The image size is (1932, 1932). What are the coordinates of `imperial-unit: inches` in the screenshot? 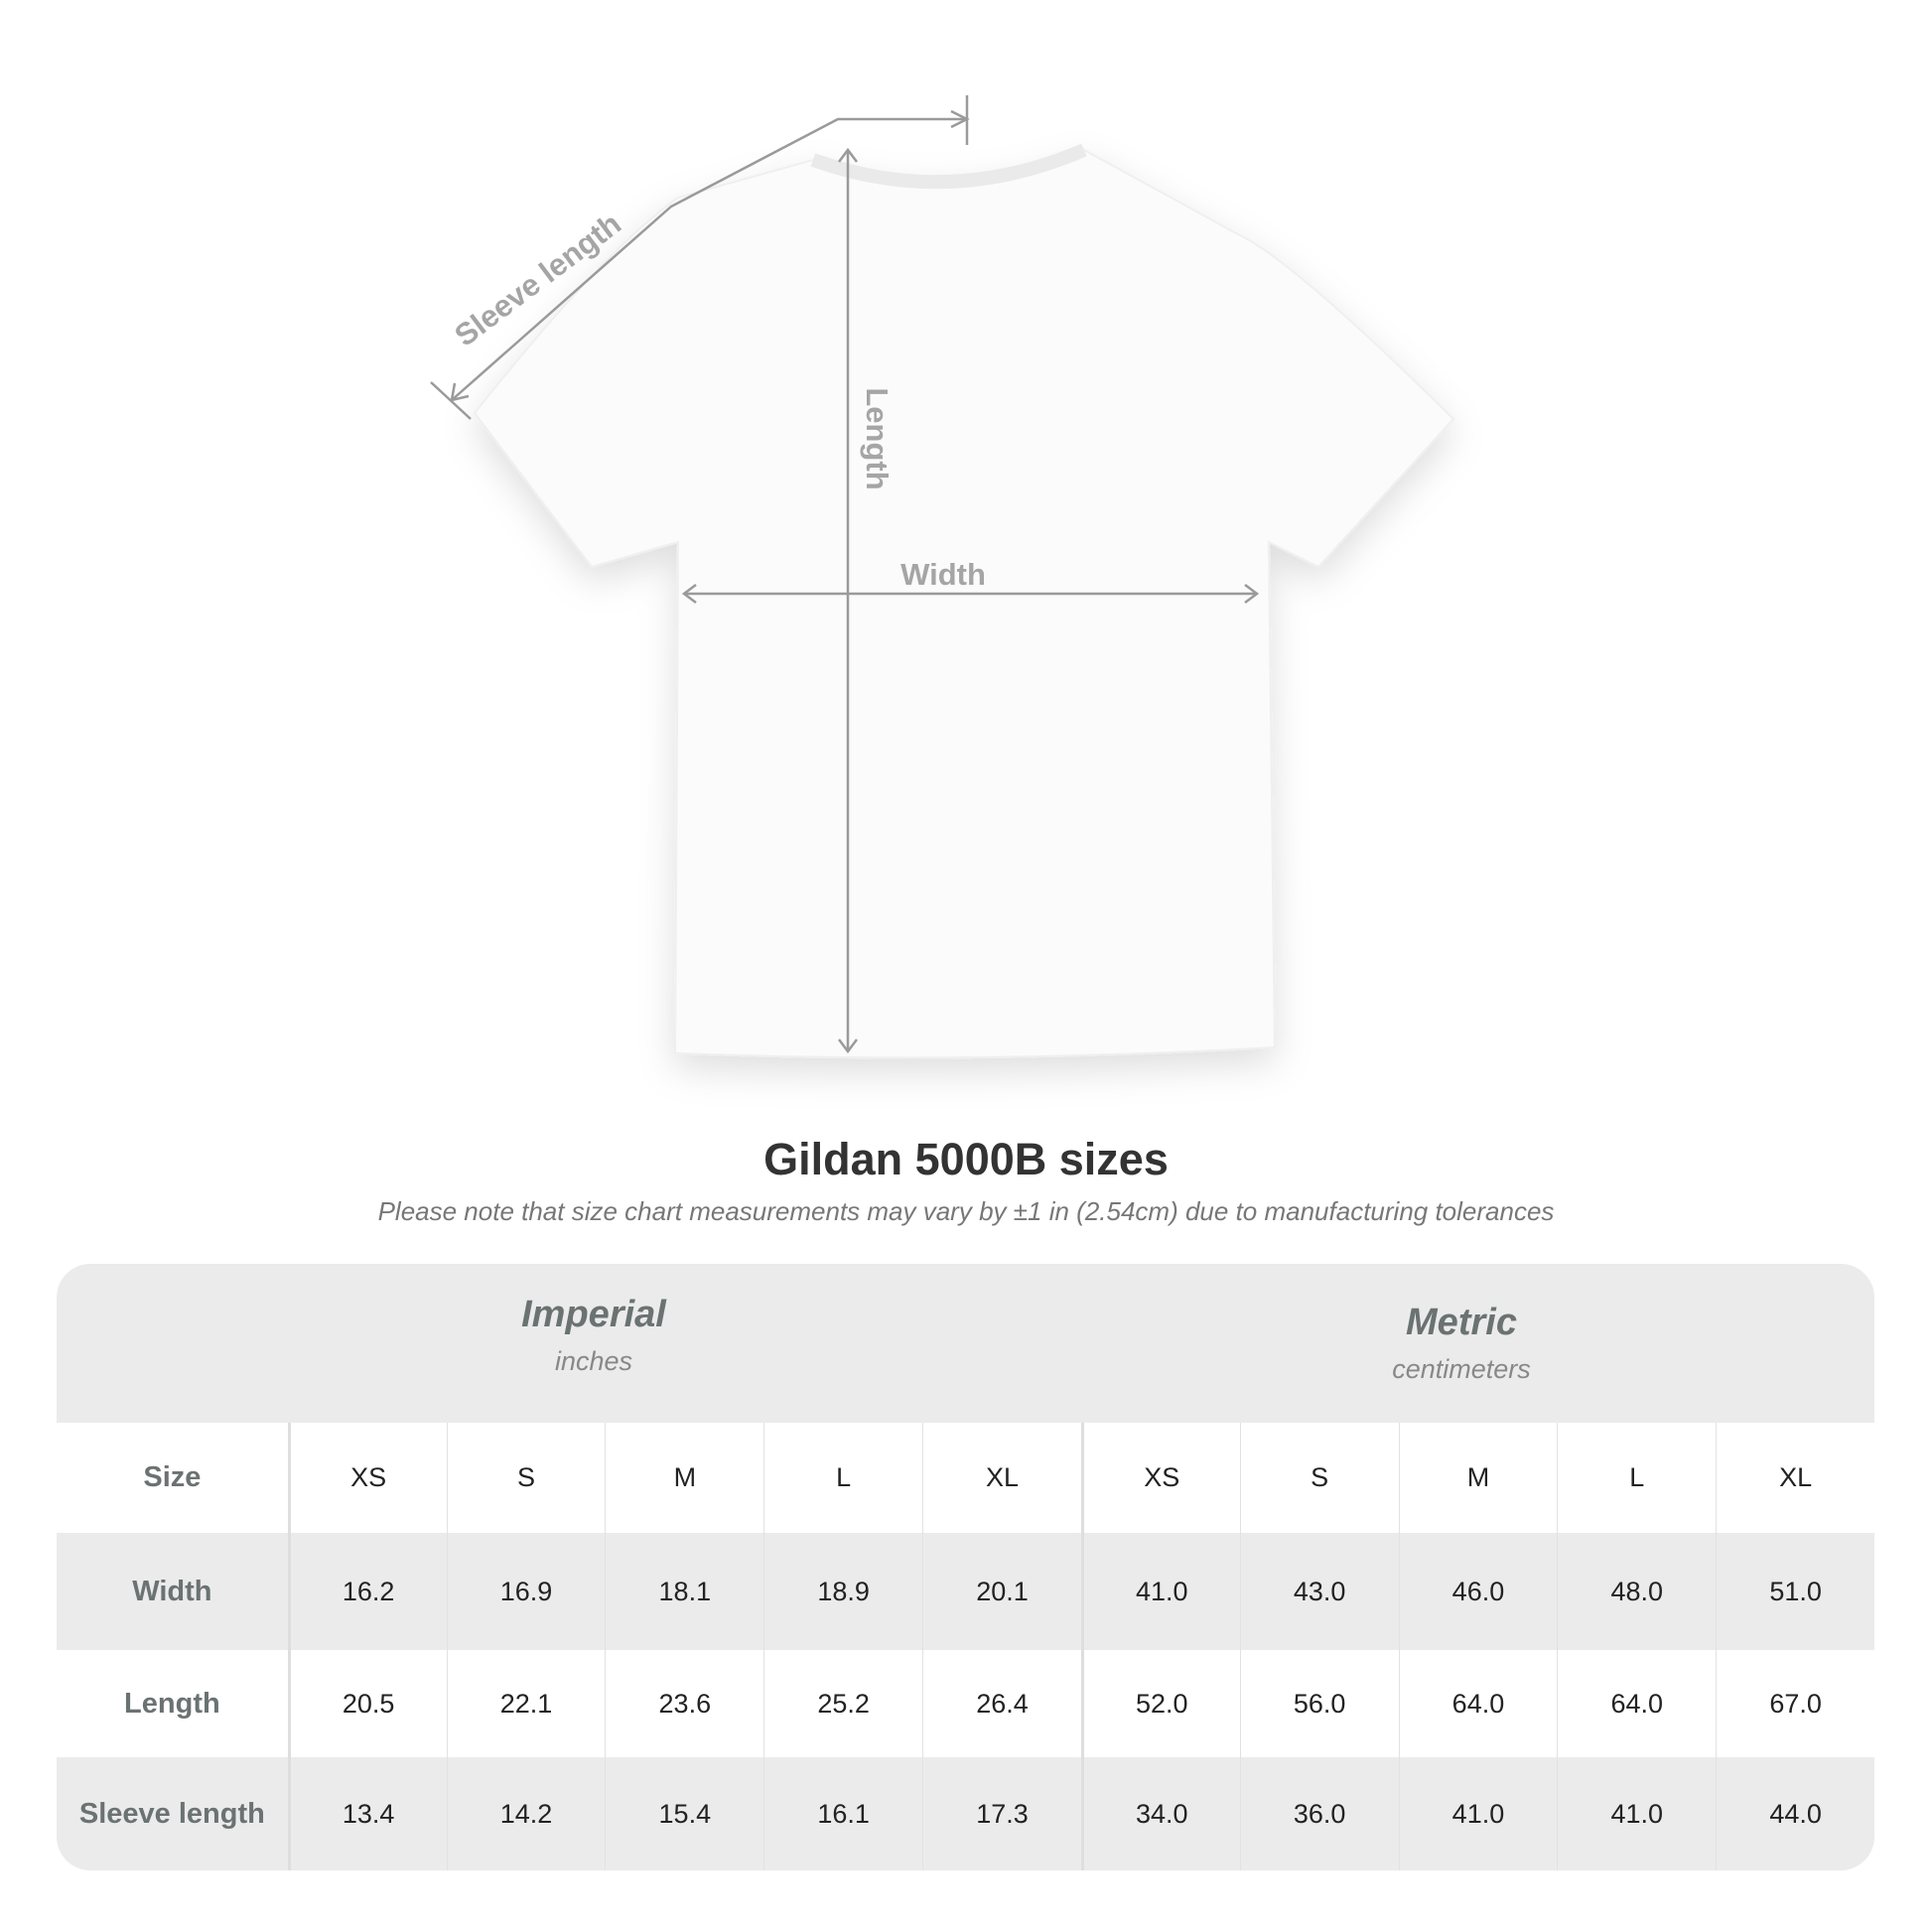 It's located at (593, 1361).